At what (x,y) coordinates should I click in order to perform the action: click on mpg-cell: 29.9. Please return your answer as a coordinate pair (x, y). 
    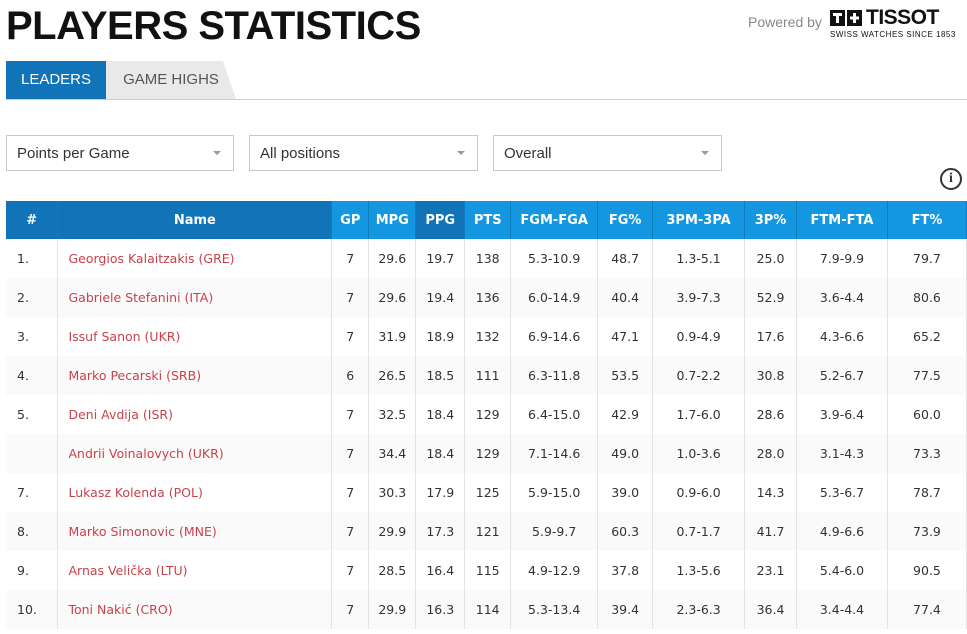
    Looking at the image, I should click on (392, 531).